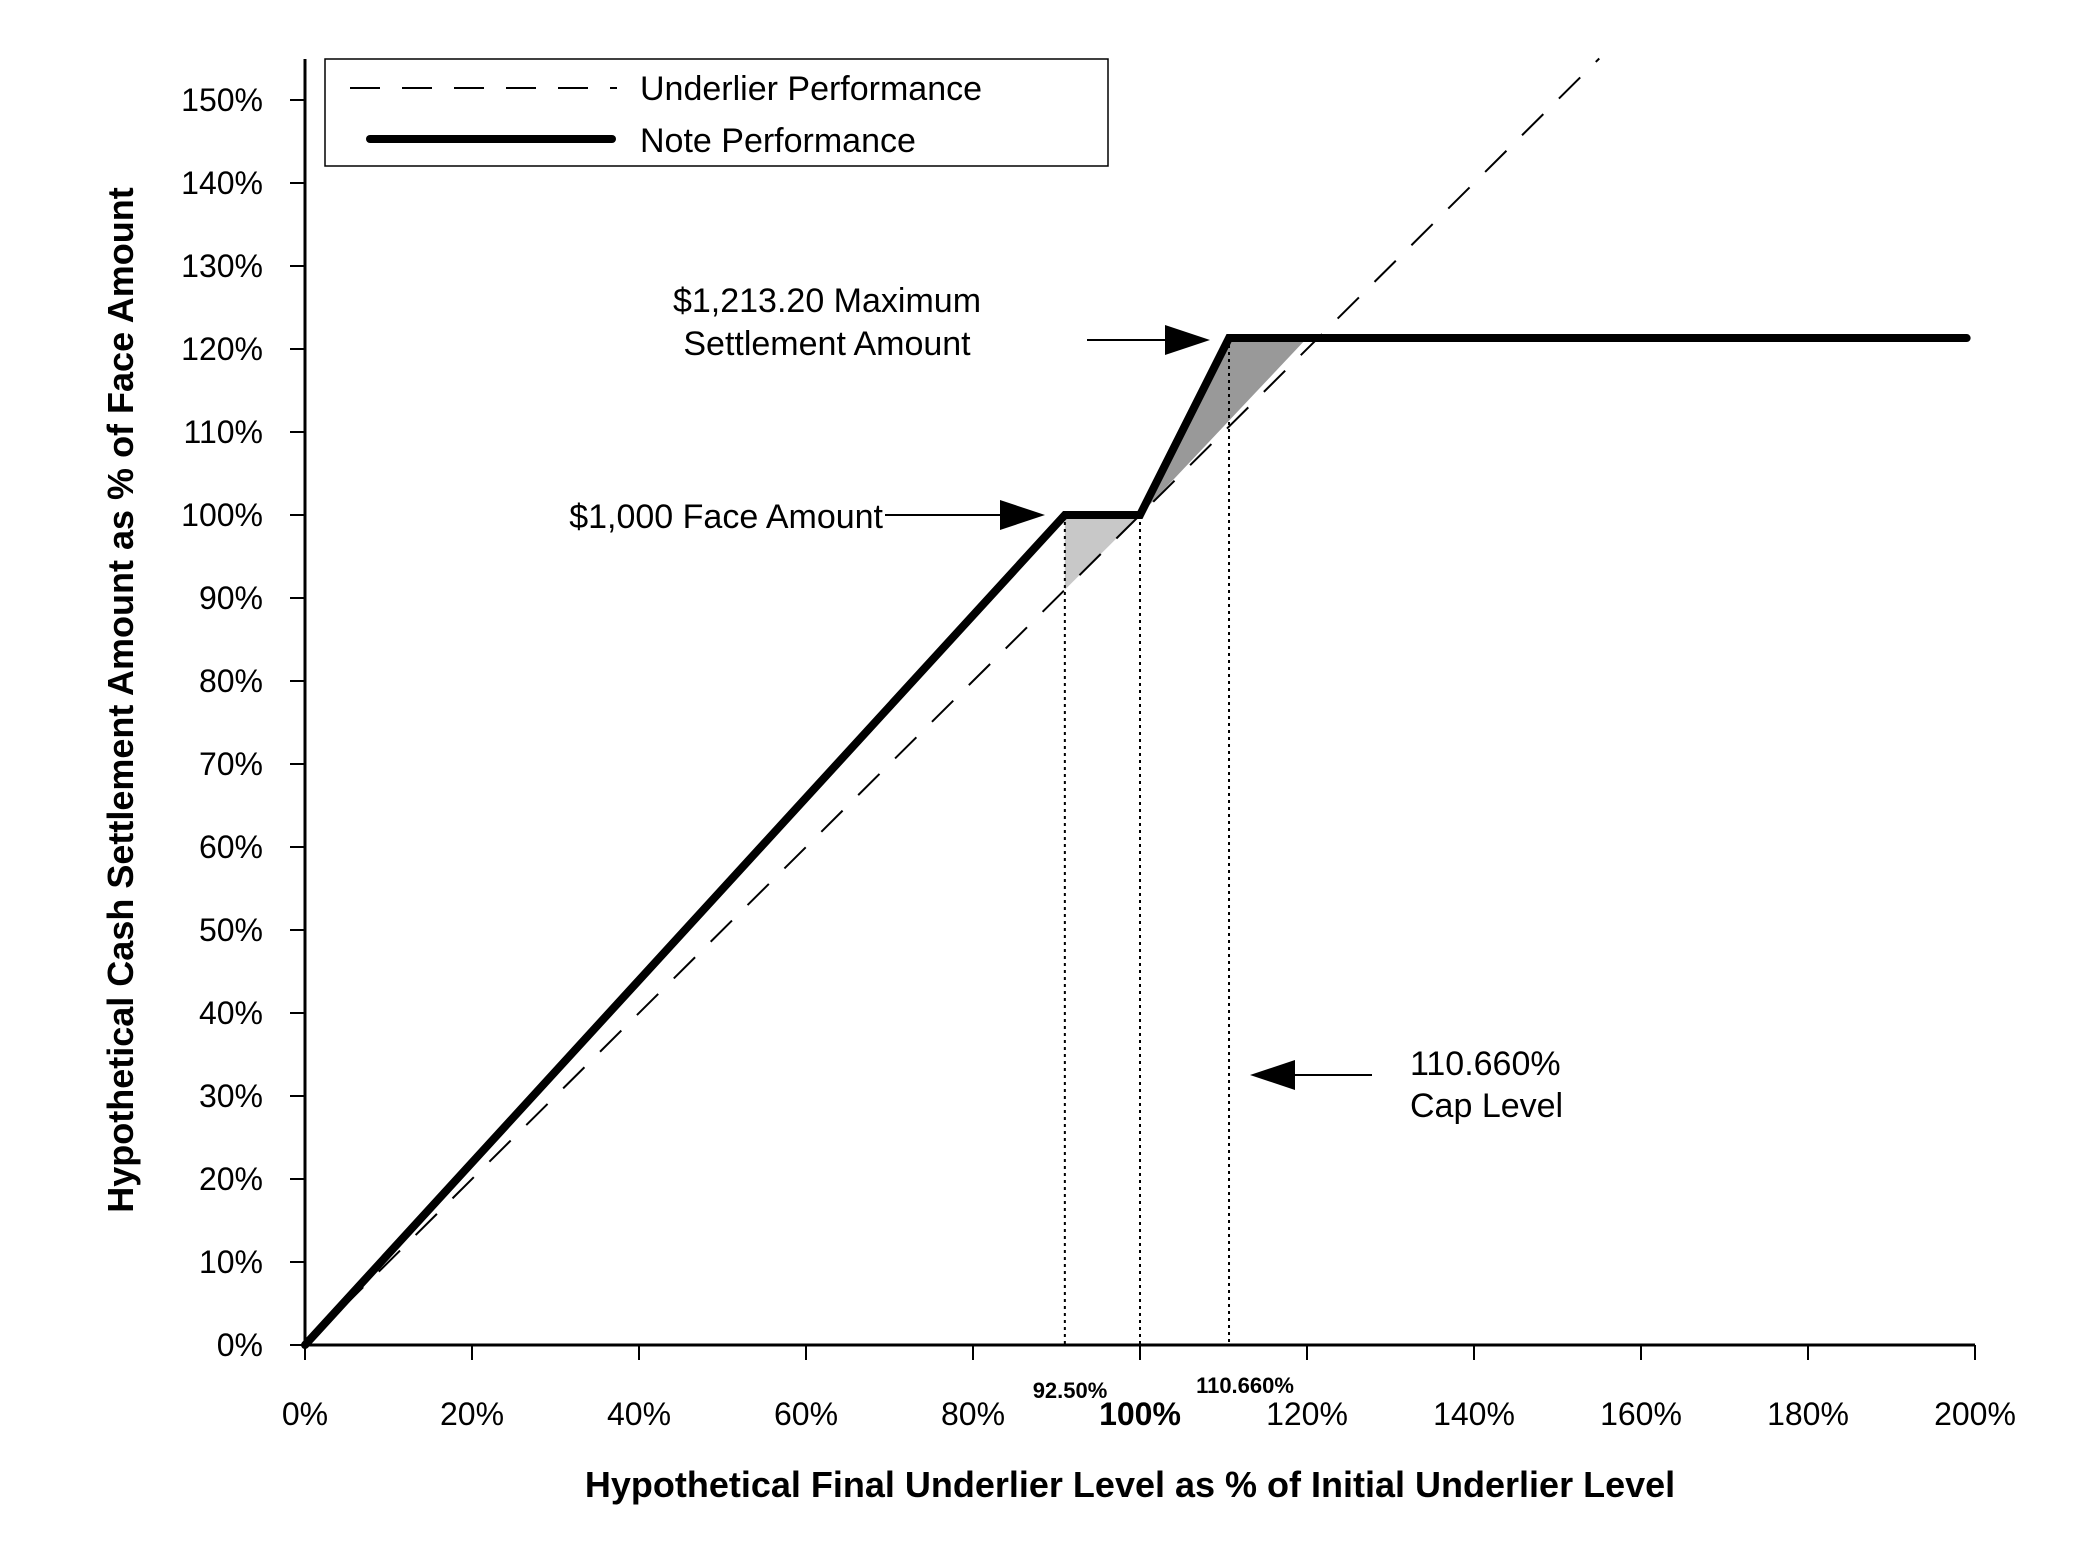  Describe the element at coordinates (1245, 1385) in the screenshot. I see `reference-label-2: 110.660%` at that location.